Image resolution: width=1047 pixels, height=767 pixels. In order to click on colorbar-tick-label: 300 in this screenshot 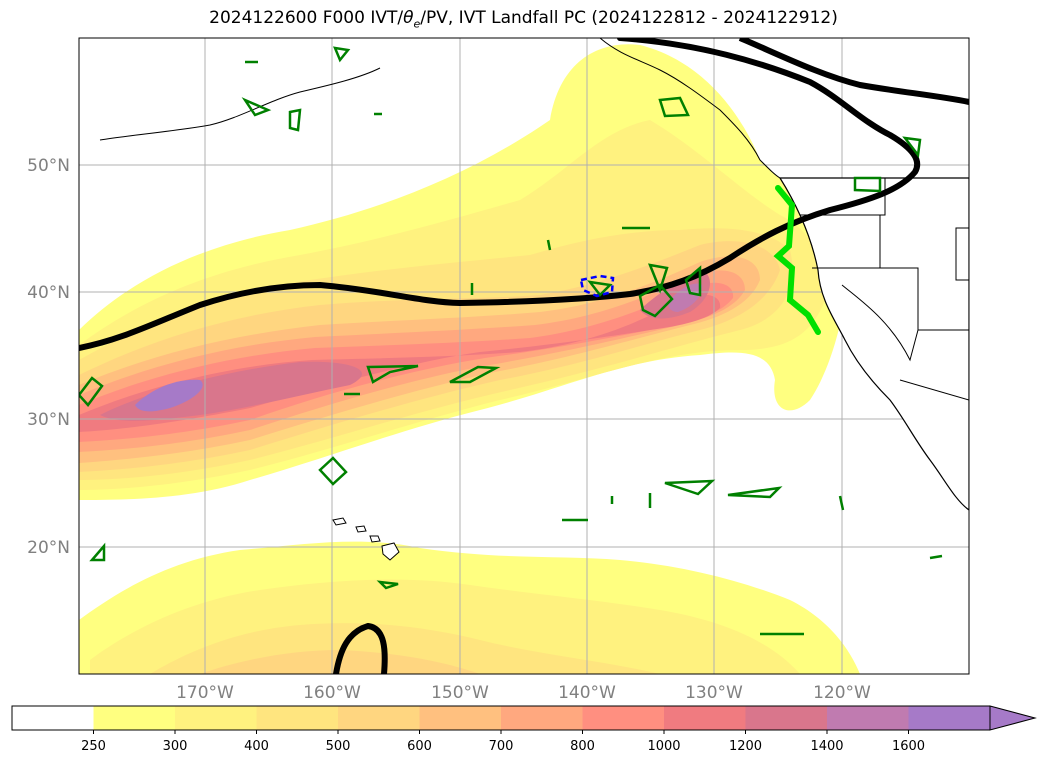, I will do `click(175, 746)`.